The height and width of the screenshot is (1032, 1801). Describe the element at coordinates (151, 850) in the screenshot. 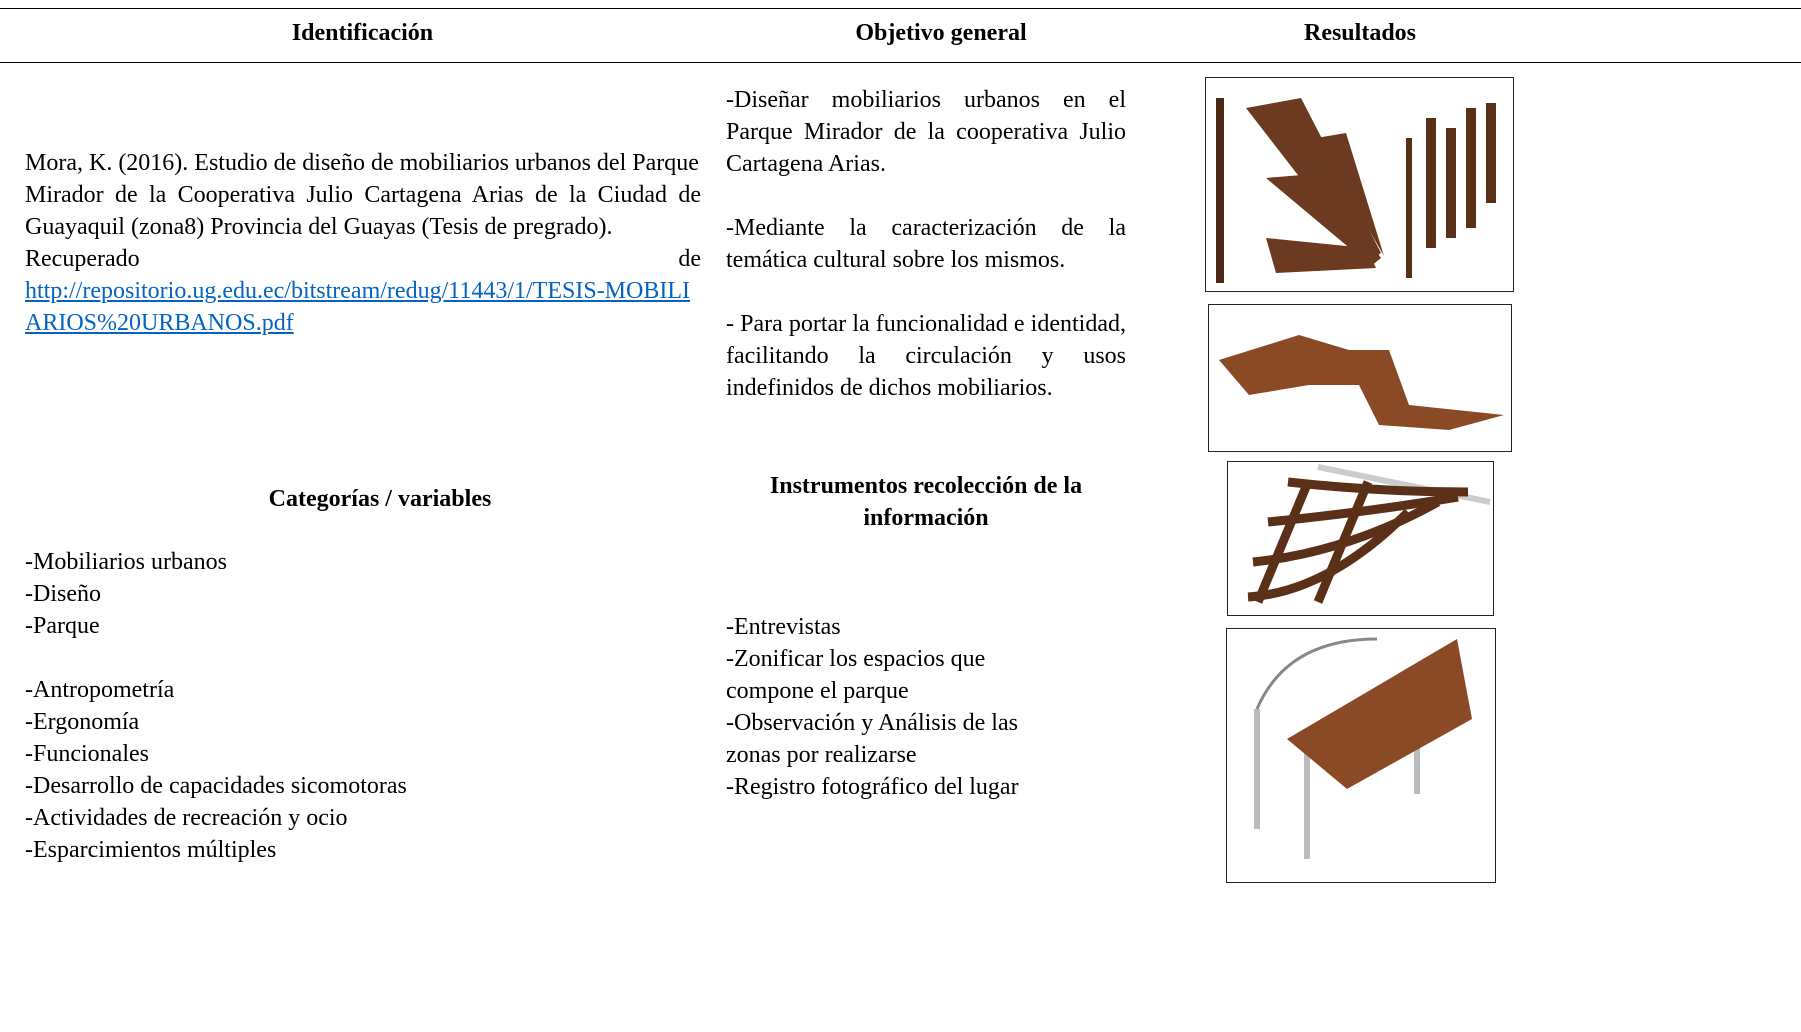

I see `category-item: -Esparcimientos múltiples` at that location.